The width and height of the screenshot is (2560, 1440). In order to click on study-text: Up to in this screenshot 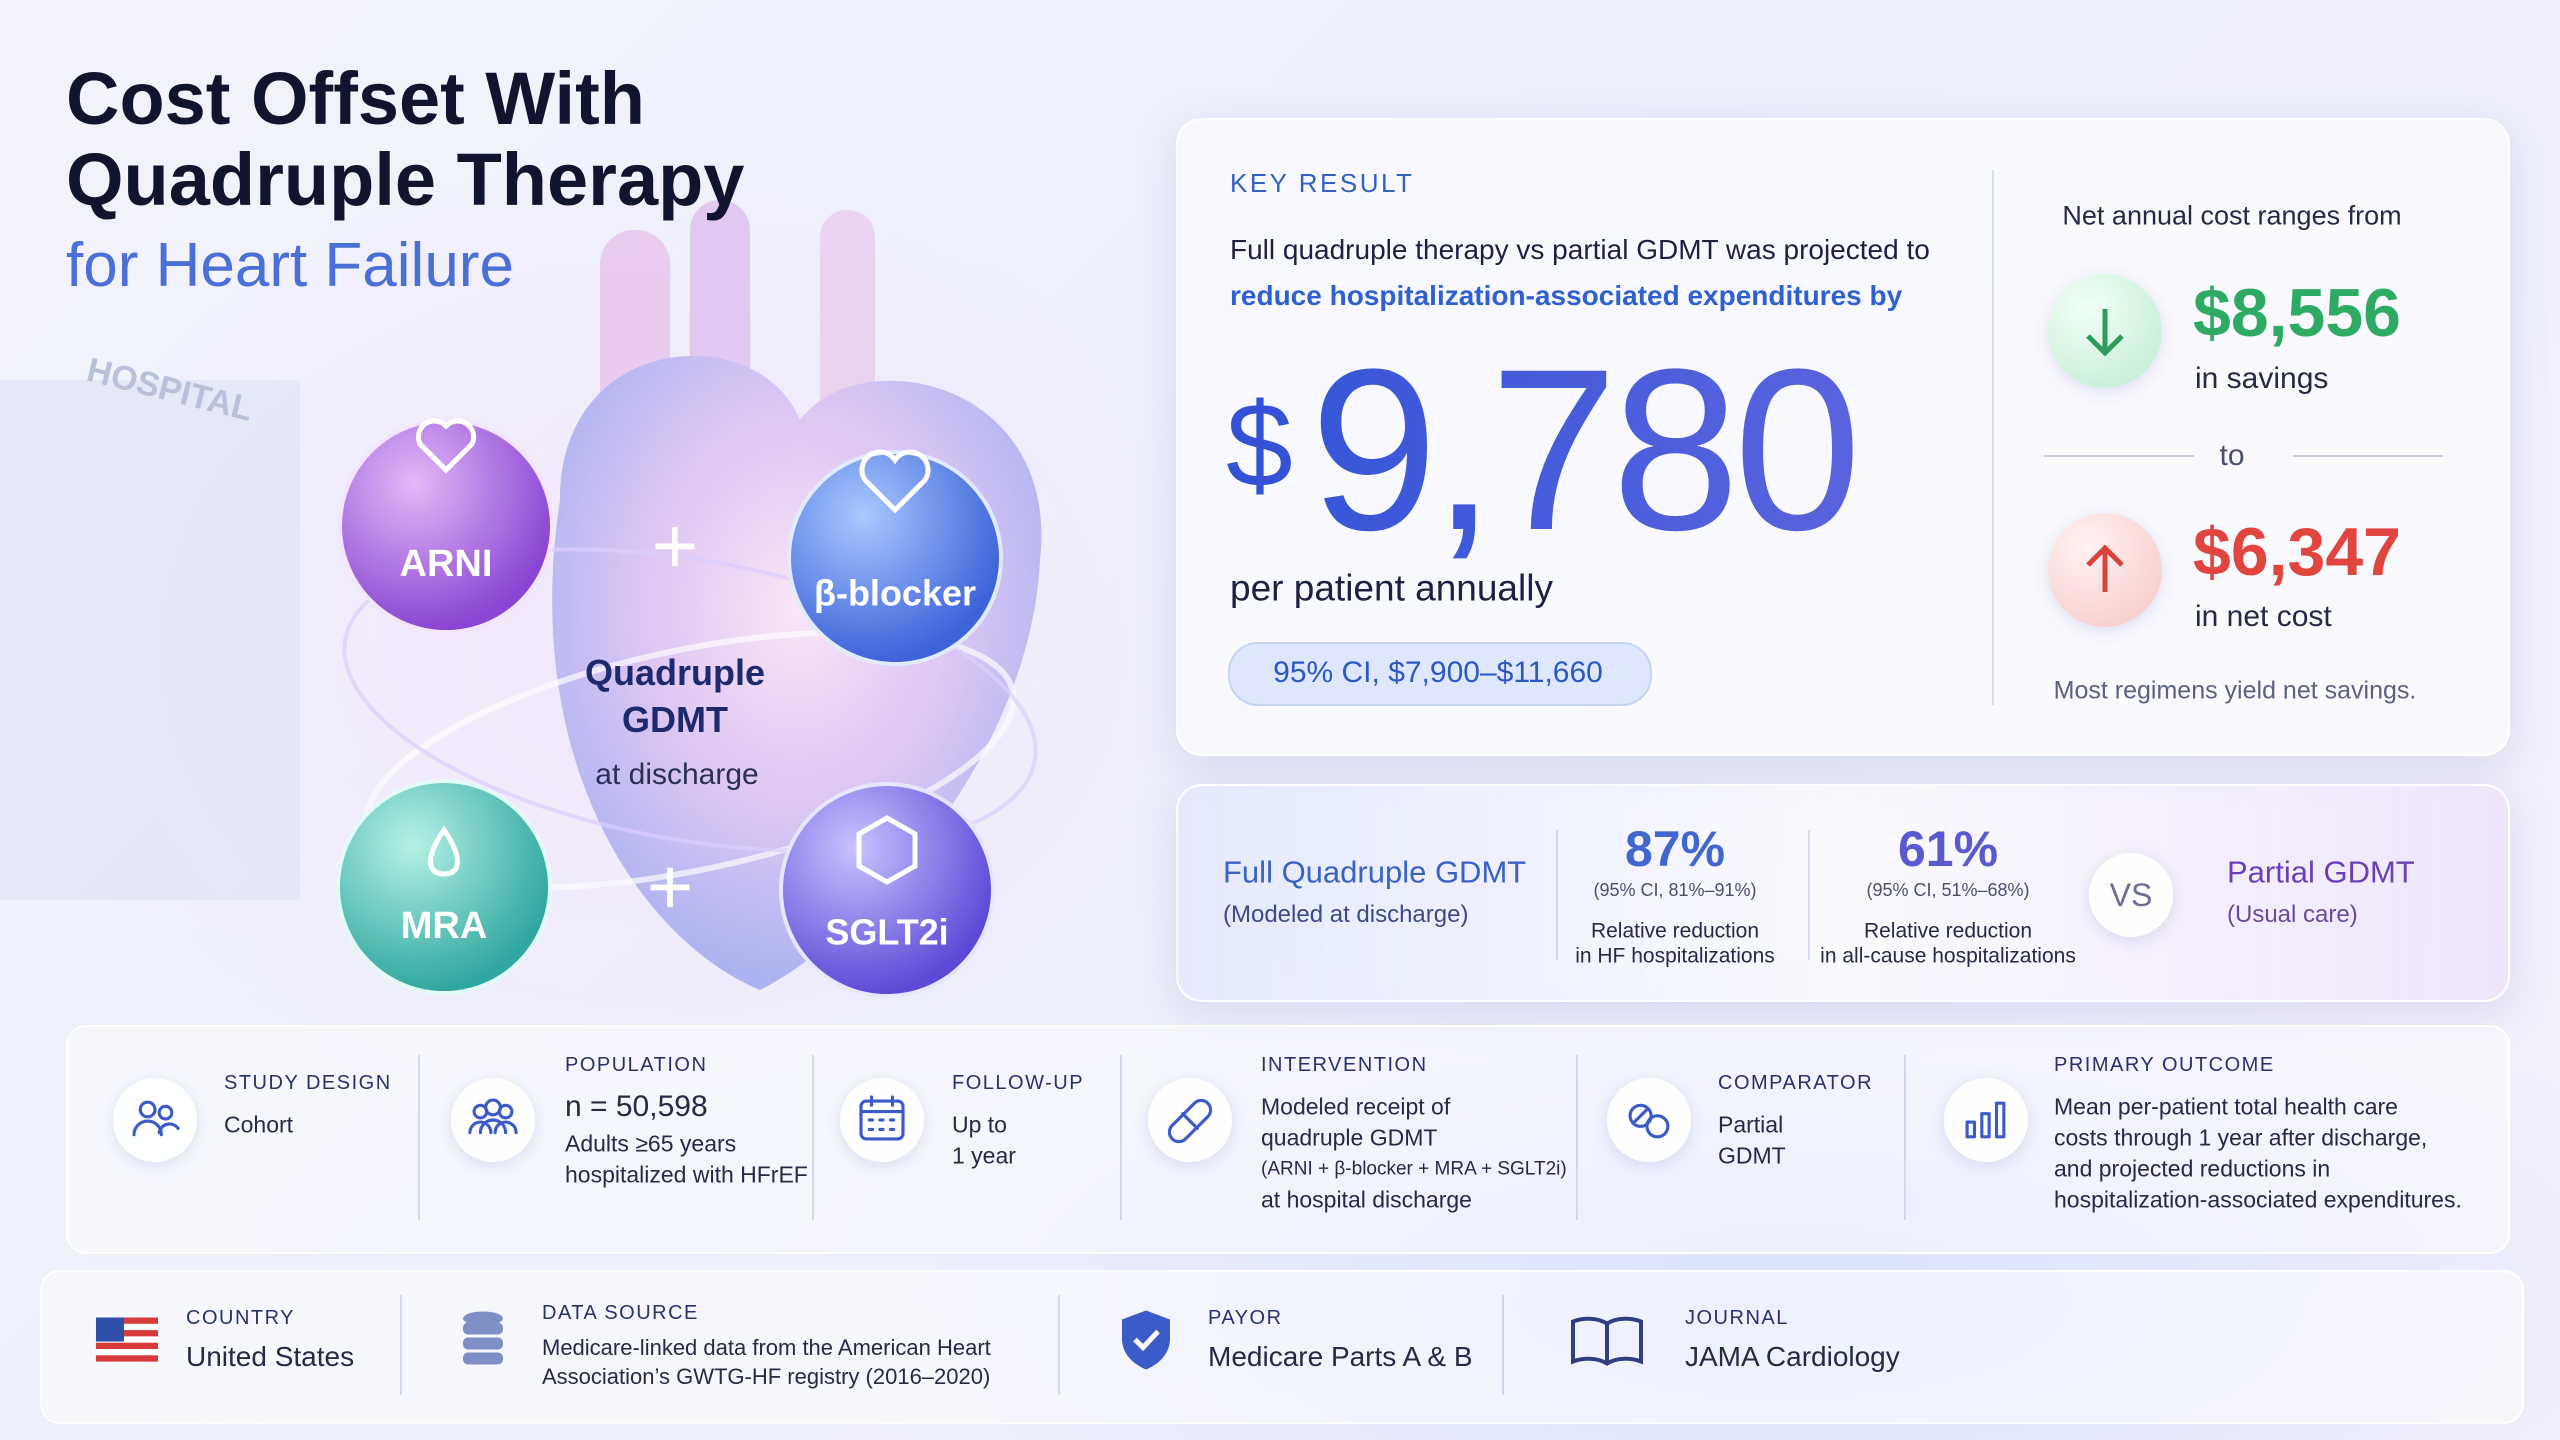, I will do `click(979, 1124)`.